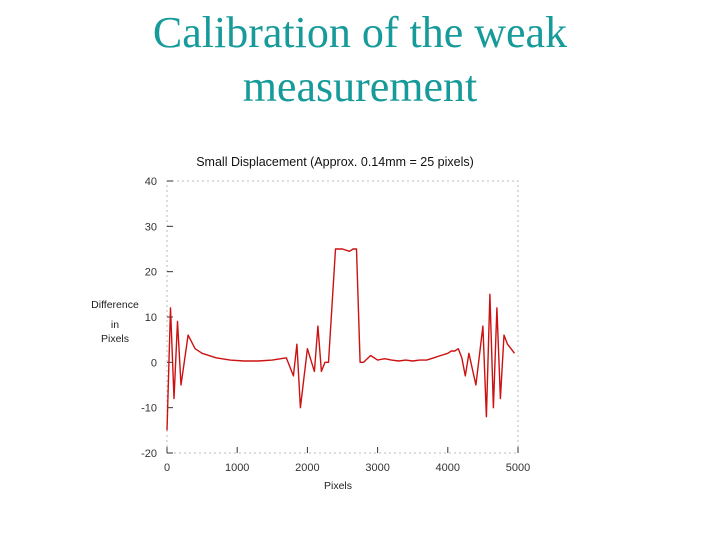 The height and width of the screenshot is (540, 720). What do you see at coordinates (151, 273) in the screenshot?
I see `y-tick-label: 20` at bounding box center [151, 273].